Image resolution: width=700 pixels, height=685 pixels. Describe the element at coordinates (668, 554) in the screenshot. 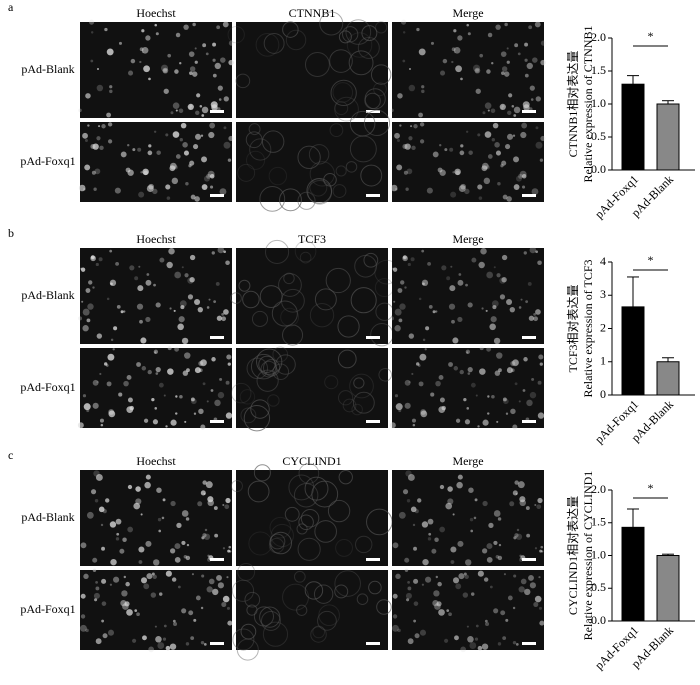

I see `error-bar` at that location.